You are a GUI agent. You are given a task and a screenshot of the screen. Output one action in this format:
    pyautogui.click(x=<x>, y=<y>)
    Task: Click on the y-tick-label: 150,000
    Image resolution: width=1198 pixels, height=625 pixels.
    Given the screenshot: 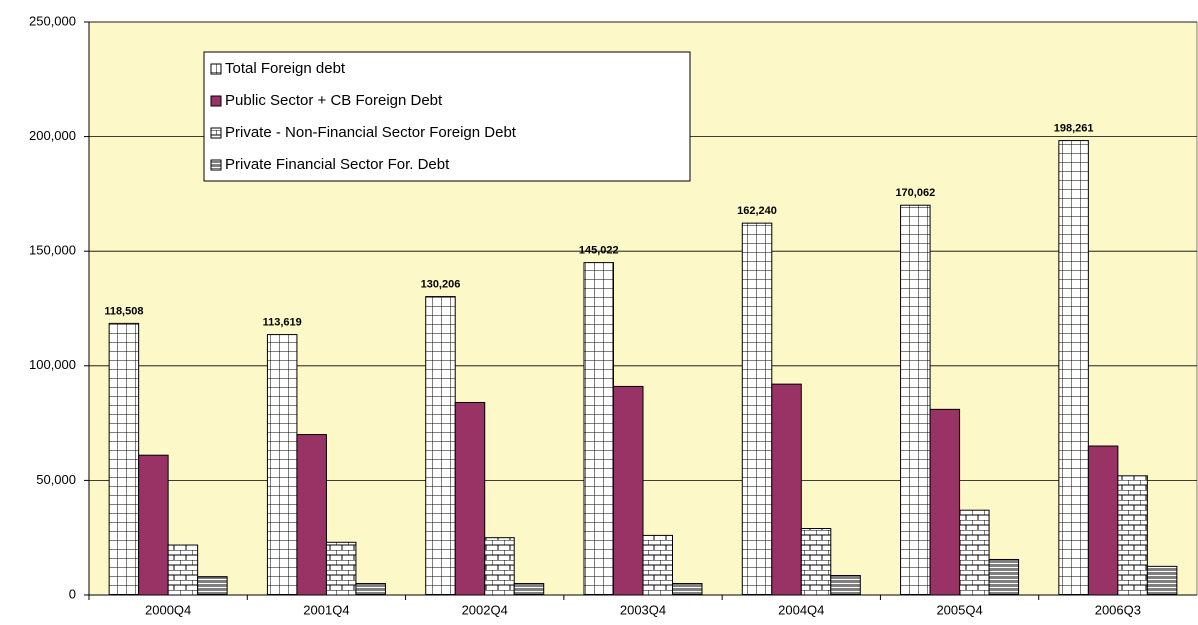 What is the action you would take?
    pyautogui.click(x=52, y=250)
    